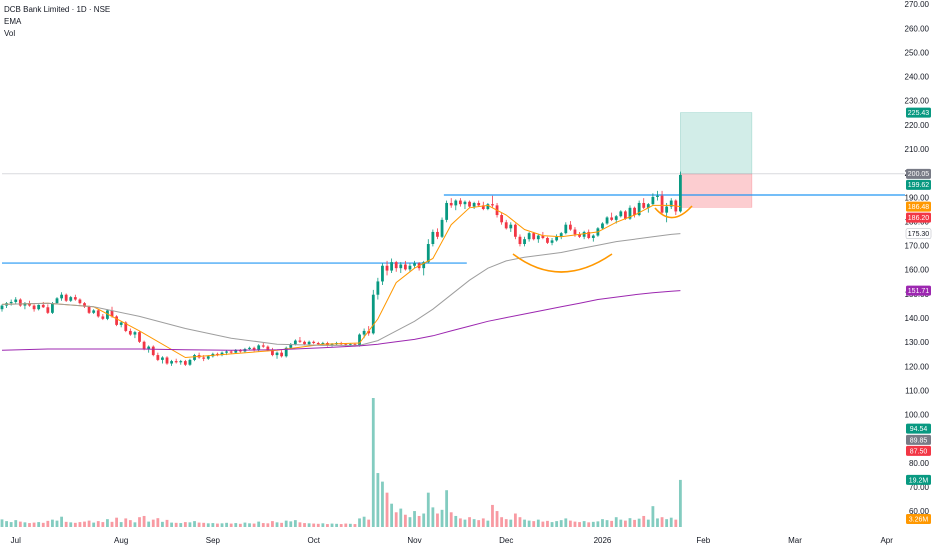 The width and height of the screenshot is (932, 550). What do you see at coordinates (13, 21) in the screenshot?
I see `indicator-label: EMA` at bounding box center [13, 21].